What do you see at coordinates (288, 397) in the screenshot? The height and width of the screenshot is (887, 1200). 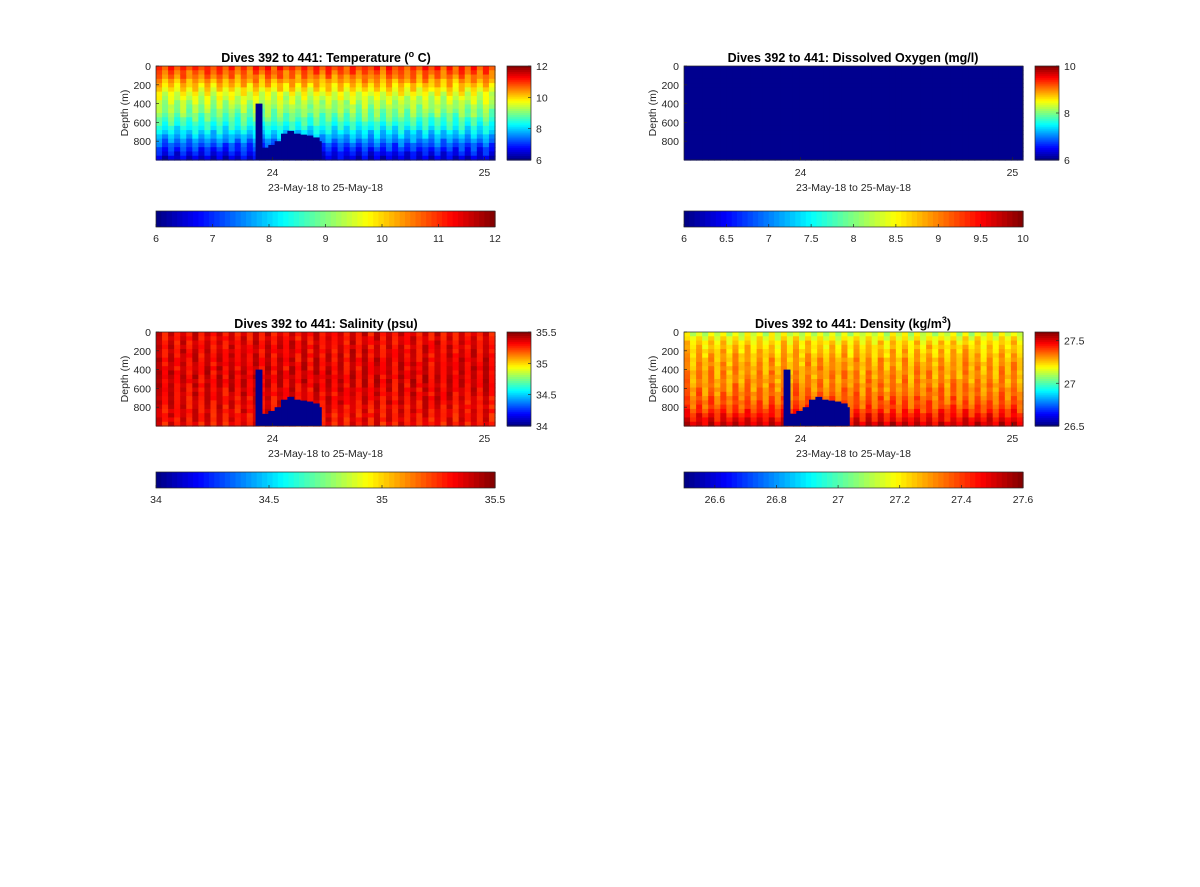 I see `missing-data-region` at bounding box center [288, 397].